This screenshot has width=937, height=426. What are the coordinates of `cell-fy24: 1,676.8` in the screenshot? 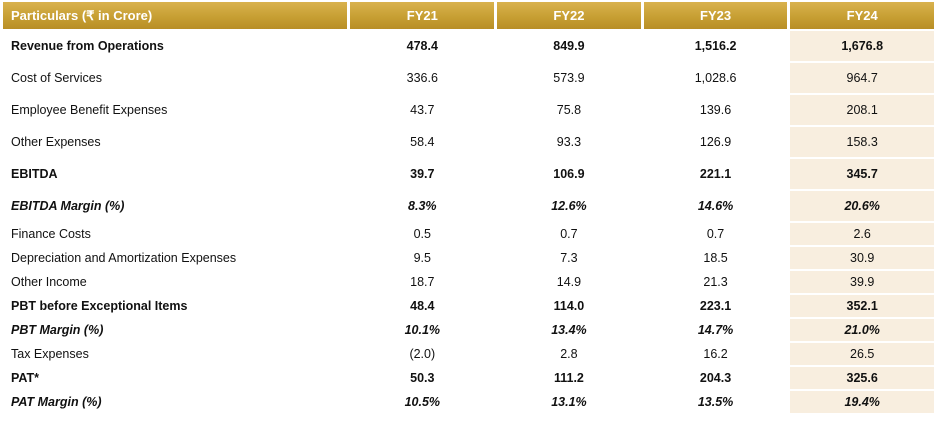 It's located at (862, 46).